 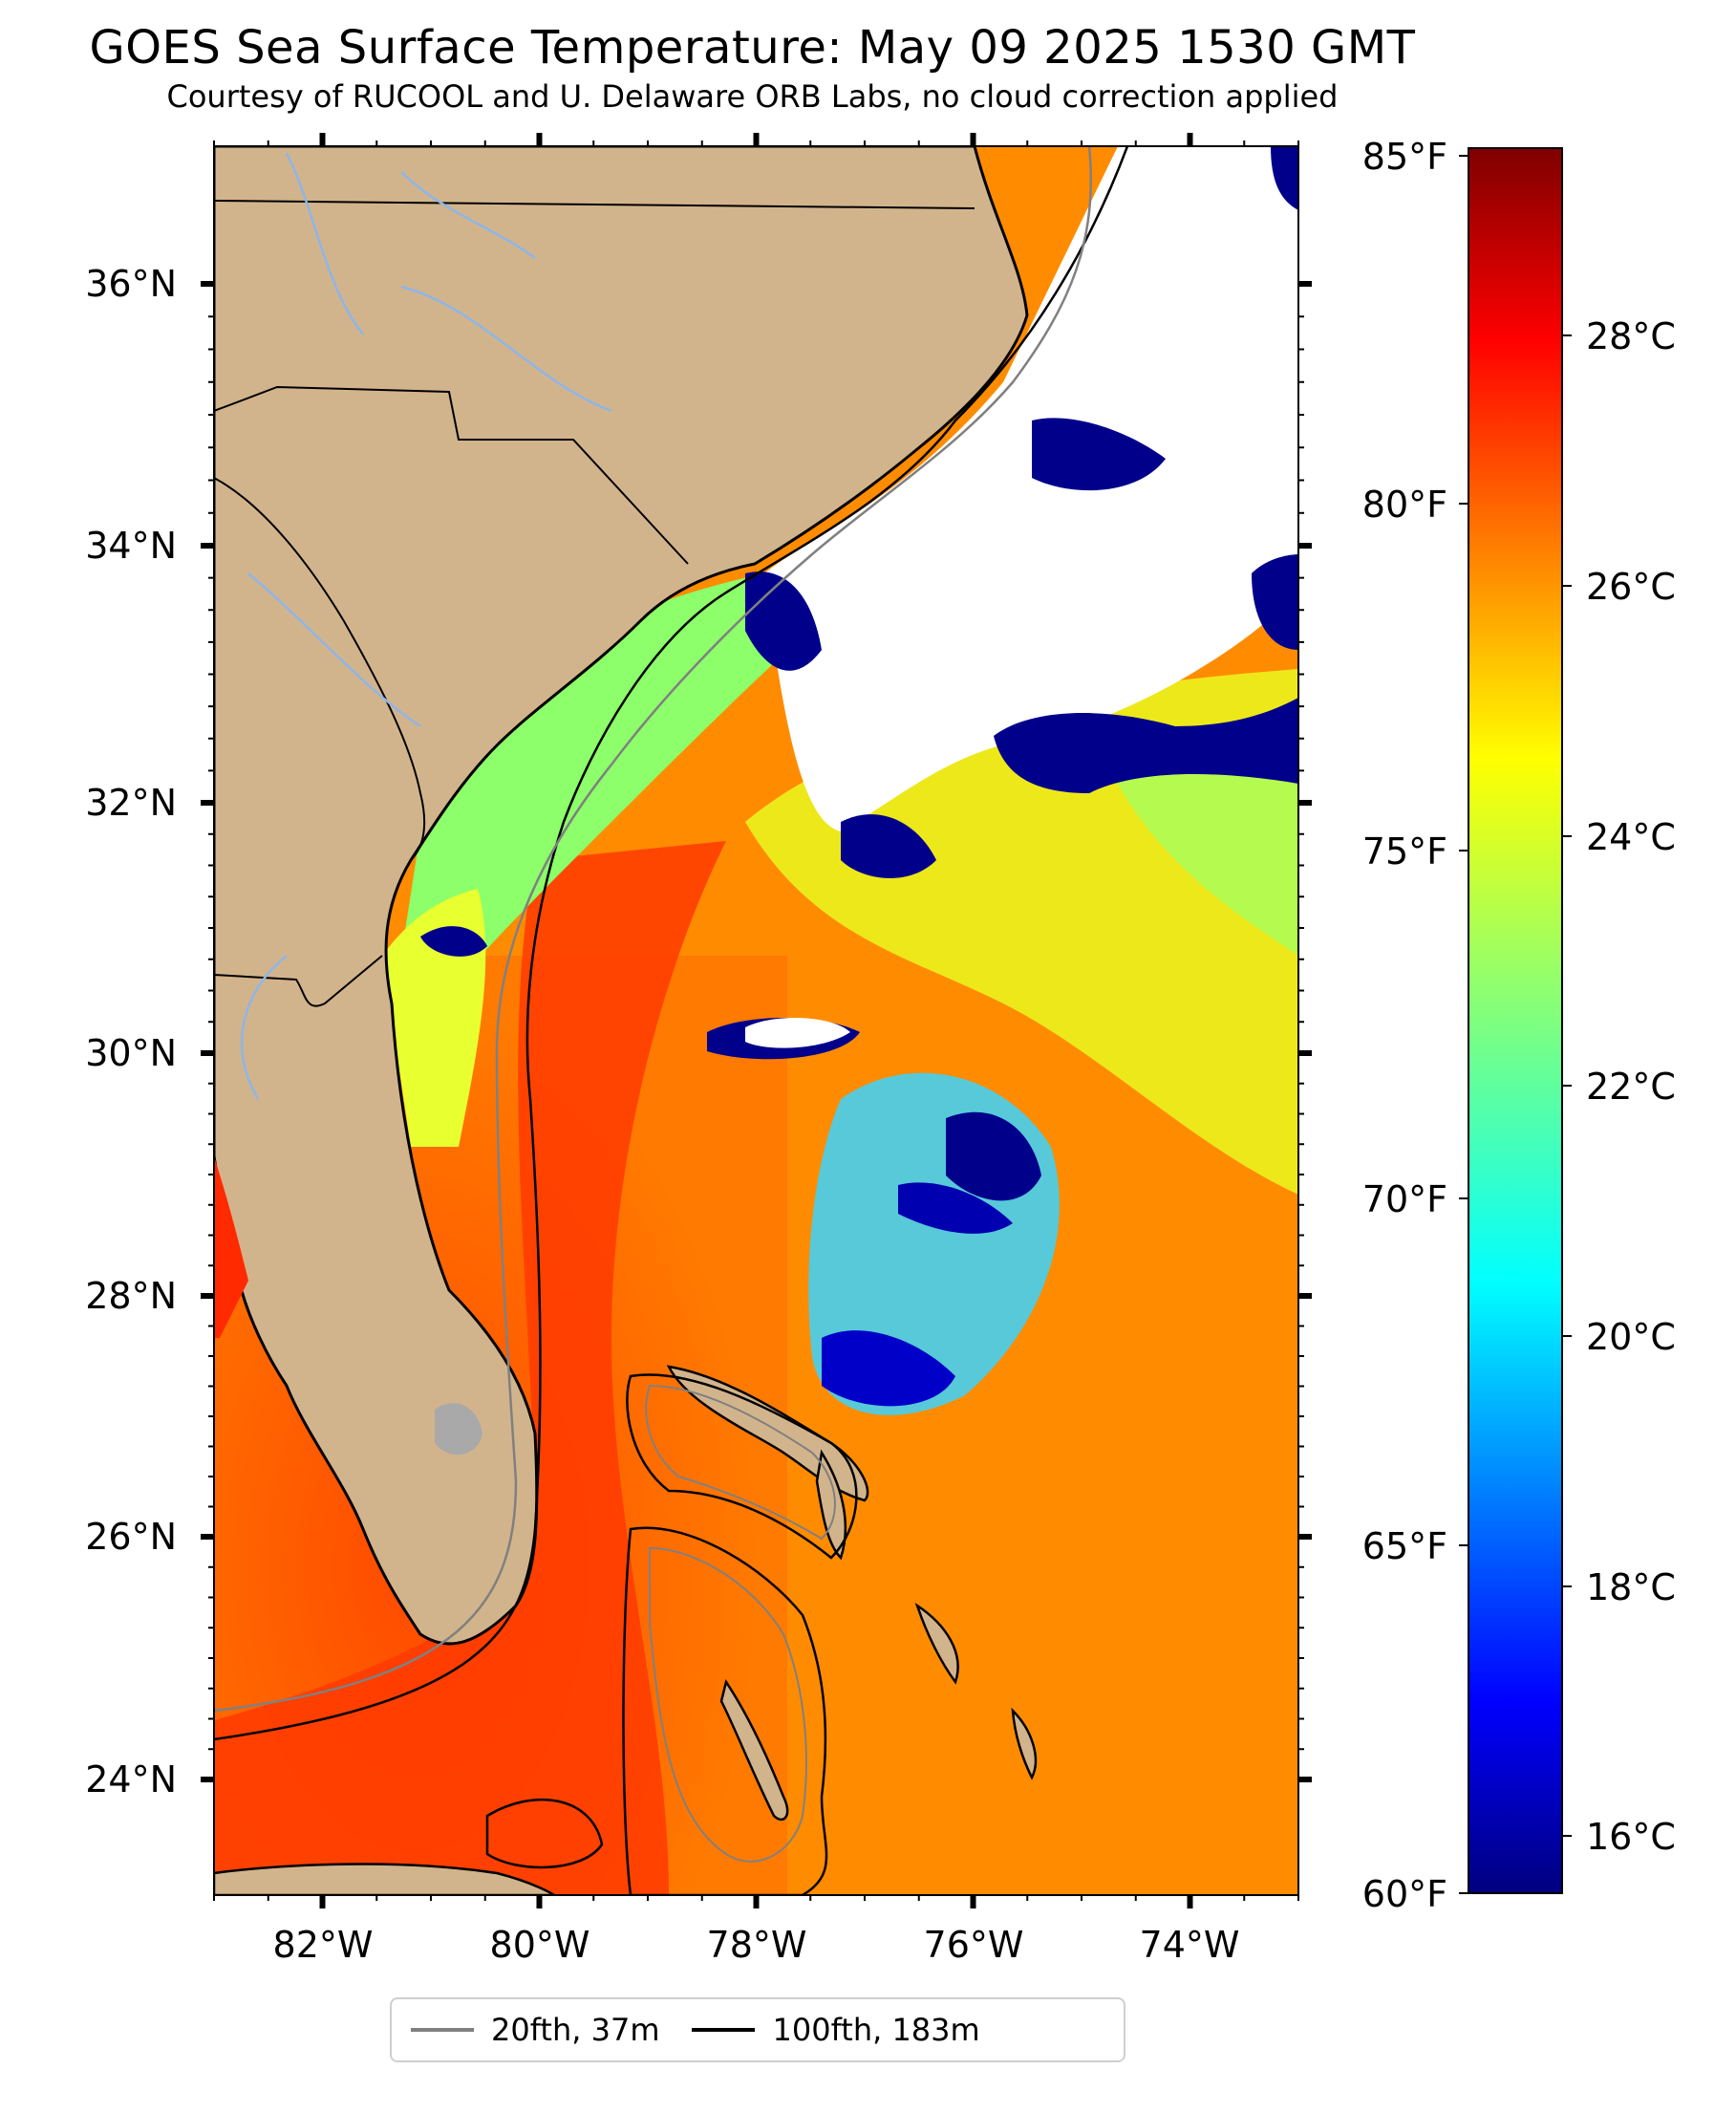 What do you see at coordinates (1404, 157) in the screenshot?
I see `cbar-f-85: 85°F` at bounding box center [1404, 157].